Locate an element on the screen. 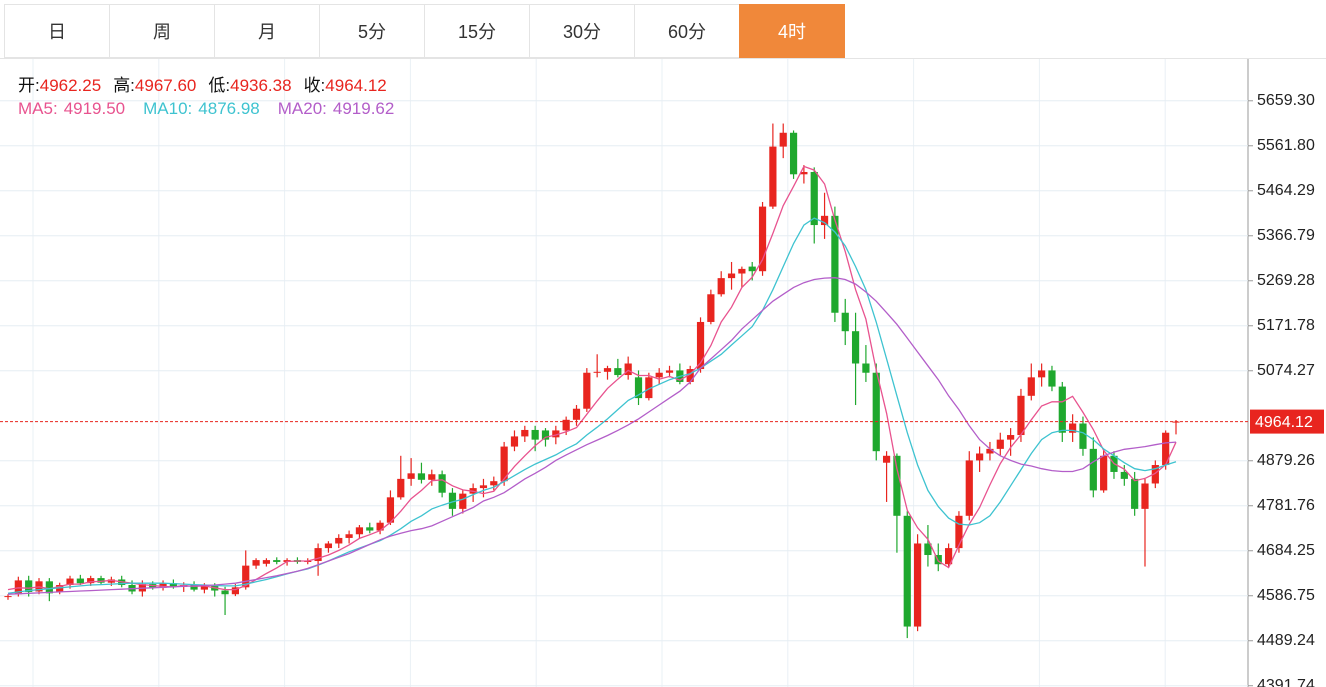 Image resolution: width=1326 pixels, height=687 pixels. ma-legend: MA5: 4919.50 MA10: 4876.98 MA20: 4919.62 is located at coordinates (215, 109).